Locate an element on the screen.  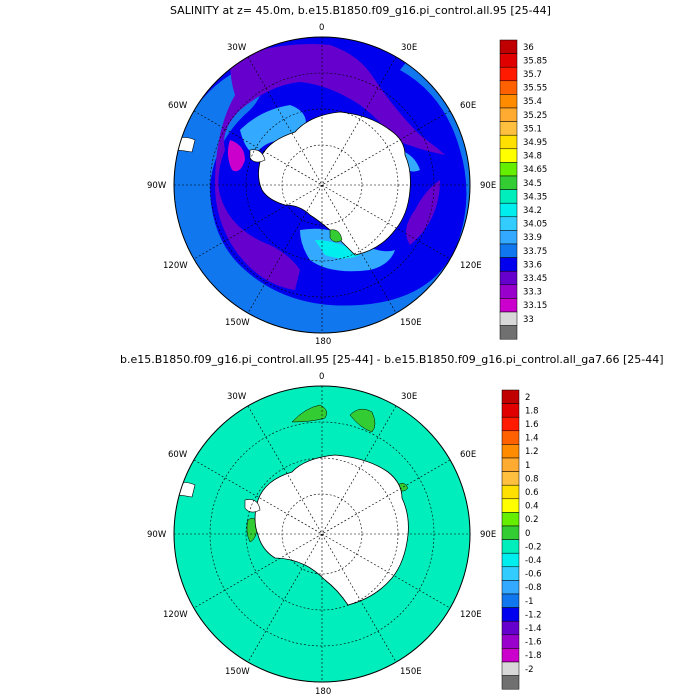
bottom-colorbar-label: 1 is located at coordinates (527, 466).